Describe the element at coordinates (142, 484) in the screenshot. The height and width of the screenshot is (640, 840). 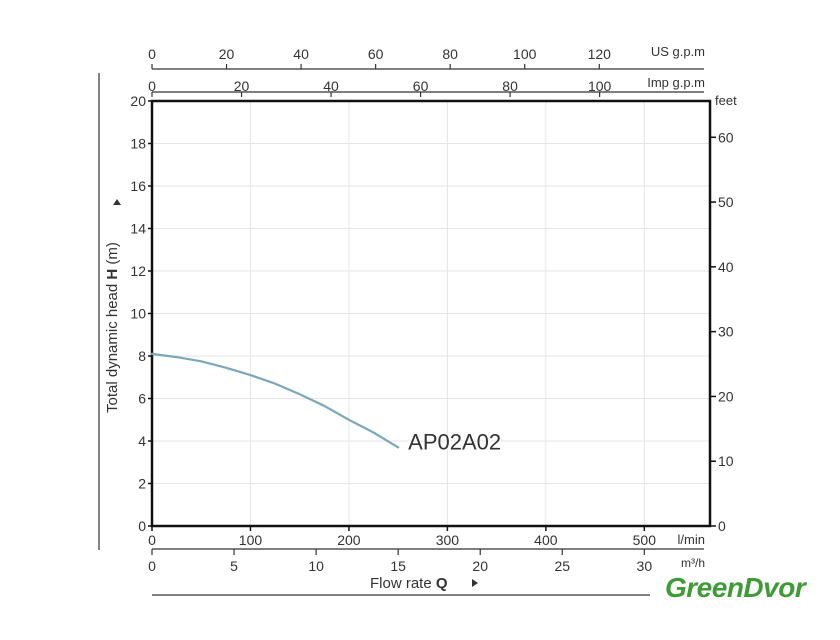
I see `y-tick-label: 2` at that location.